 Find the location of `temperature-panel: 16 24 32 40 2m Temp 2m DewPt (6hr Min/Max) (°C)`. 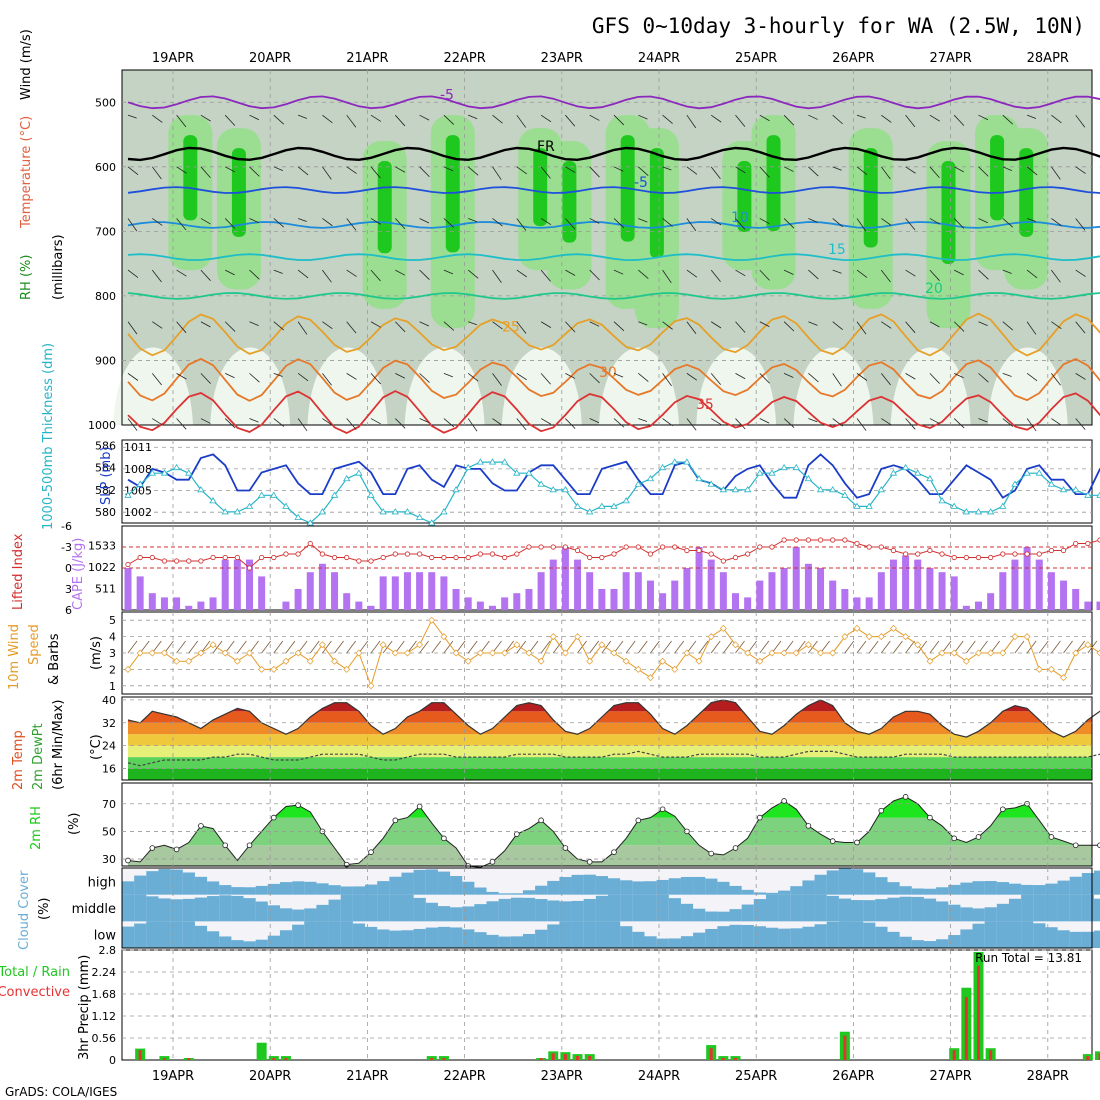

temperature-panel: 16 24 32 40 2m Temp 2m DewPt (6hr Min/Max) (°C) is located at coordinates (555, 742).